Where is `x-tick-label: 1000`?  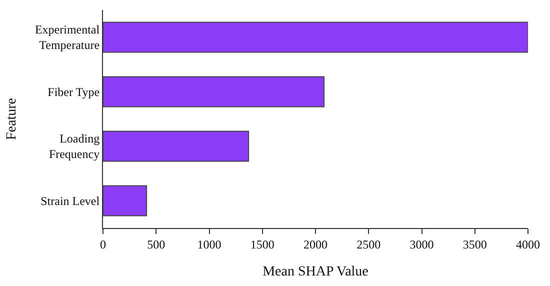 x-tick-label: 1000 is located at coordinates (209, 244).